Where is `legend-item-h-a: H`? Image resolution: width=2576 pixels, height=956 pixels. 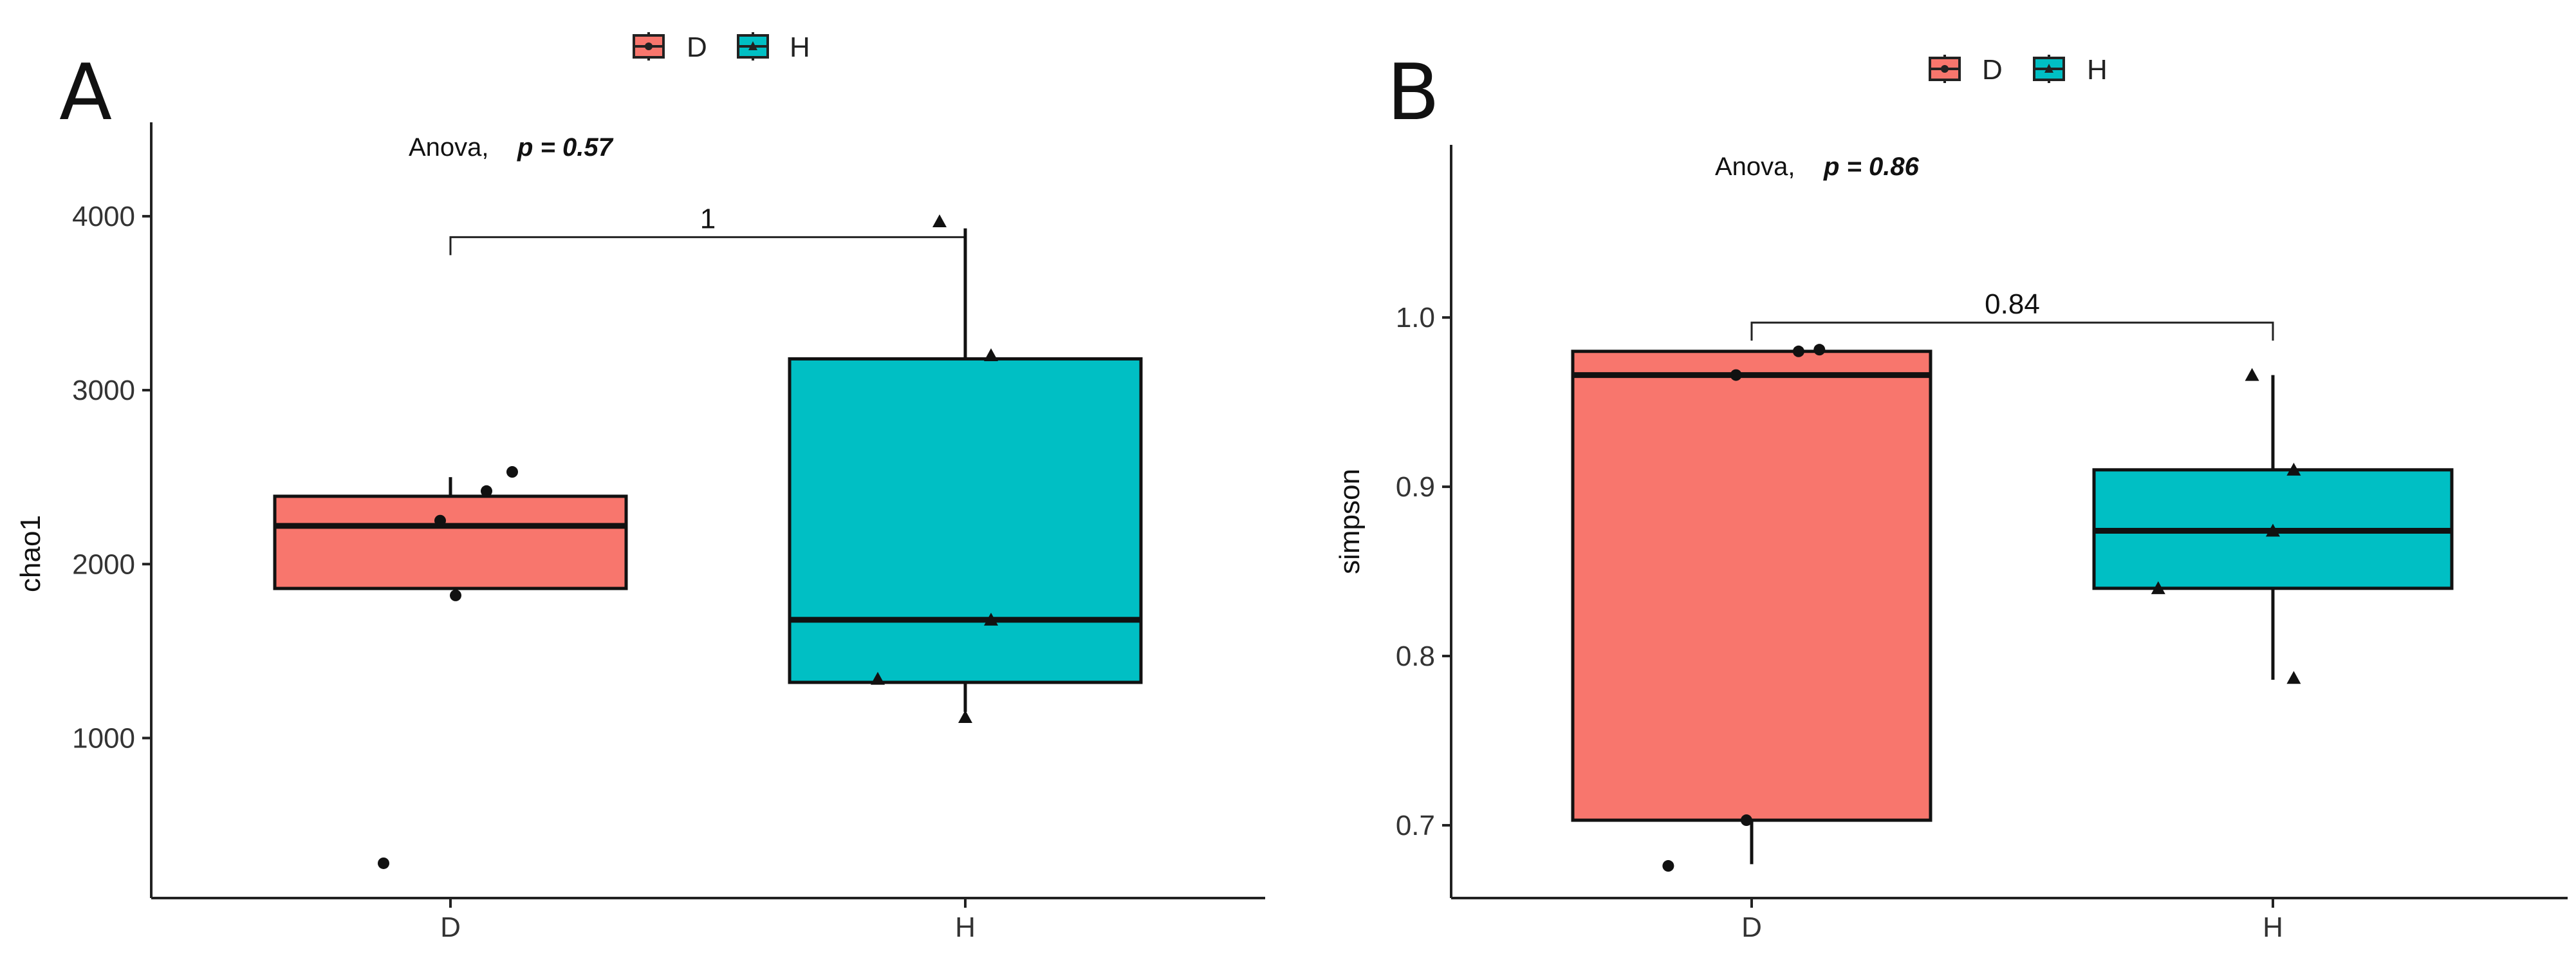 legend-item-h-a: H is located at coordinates (773, 47).